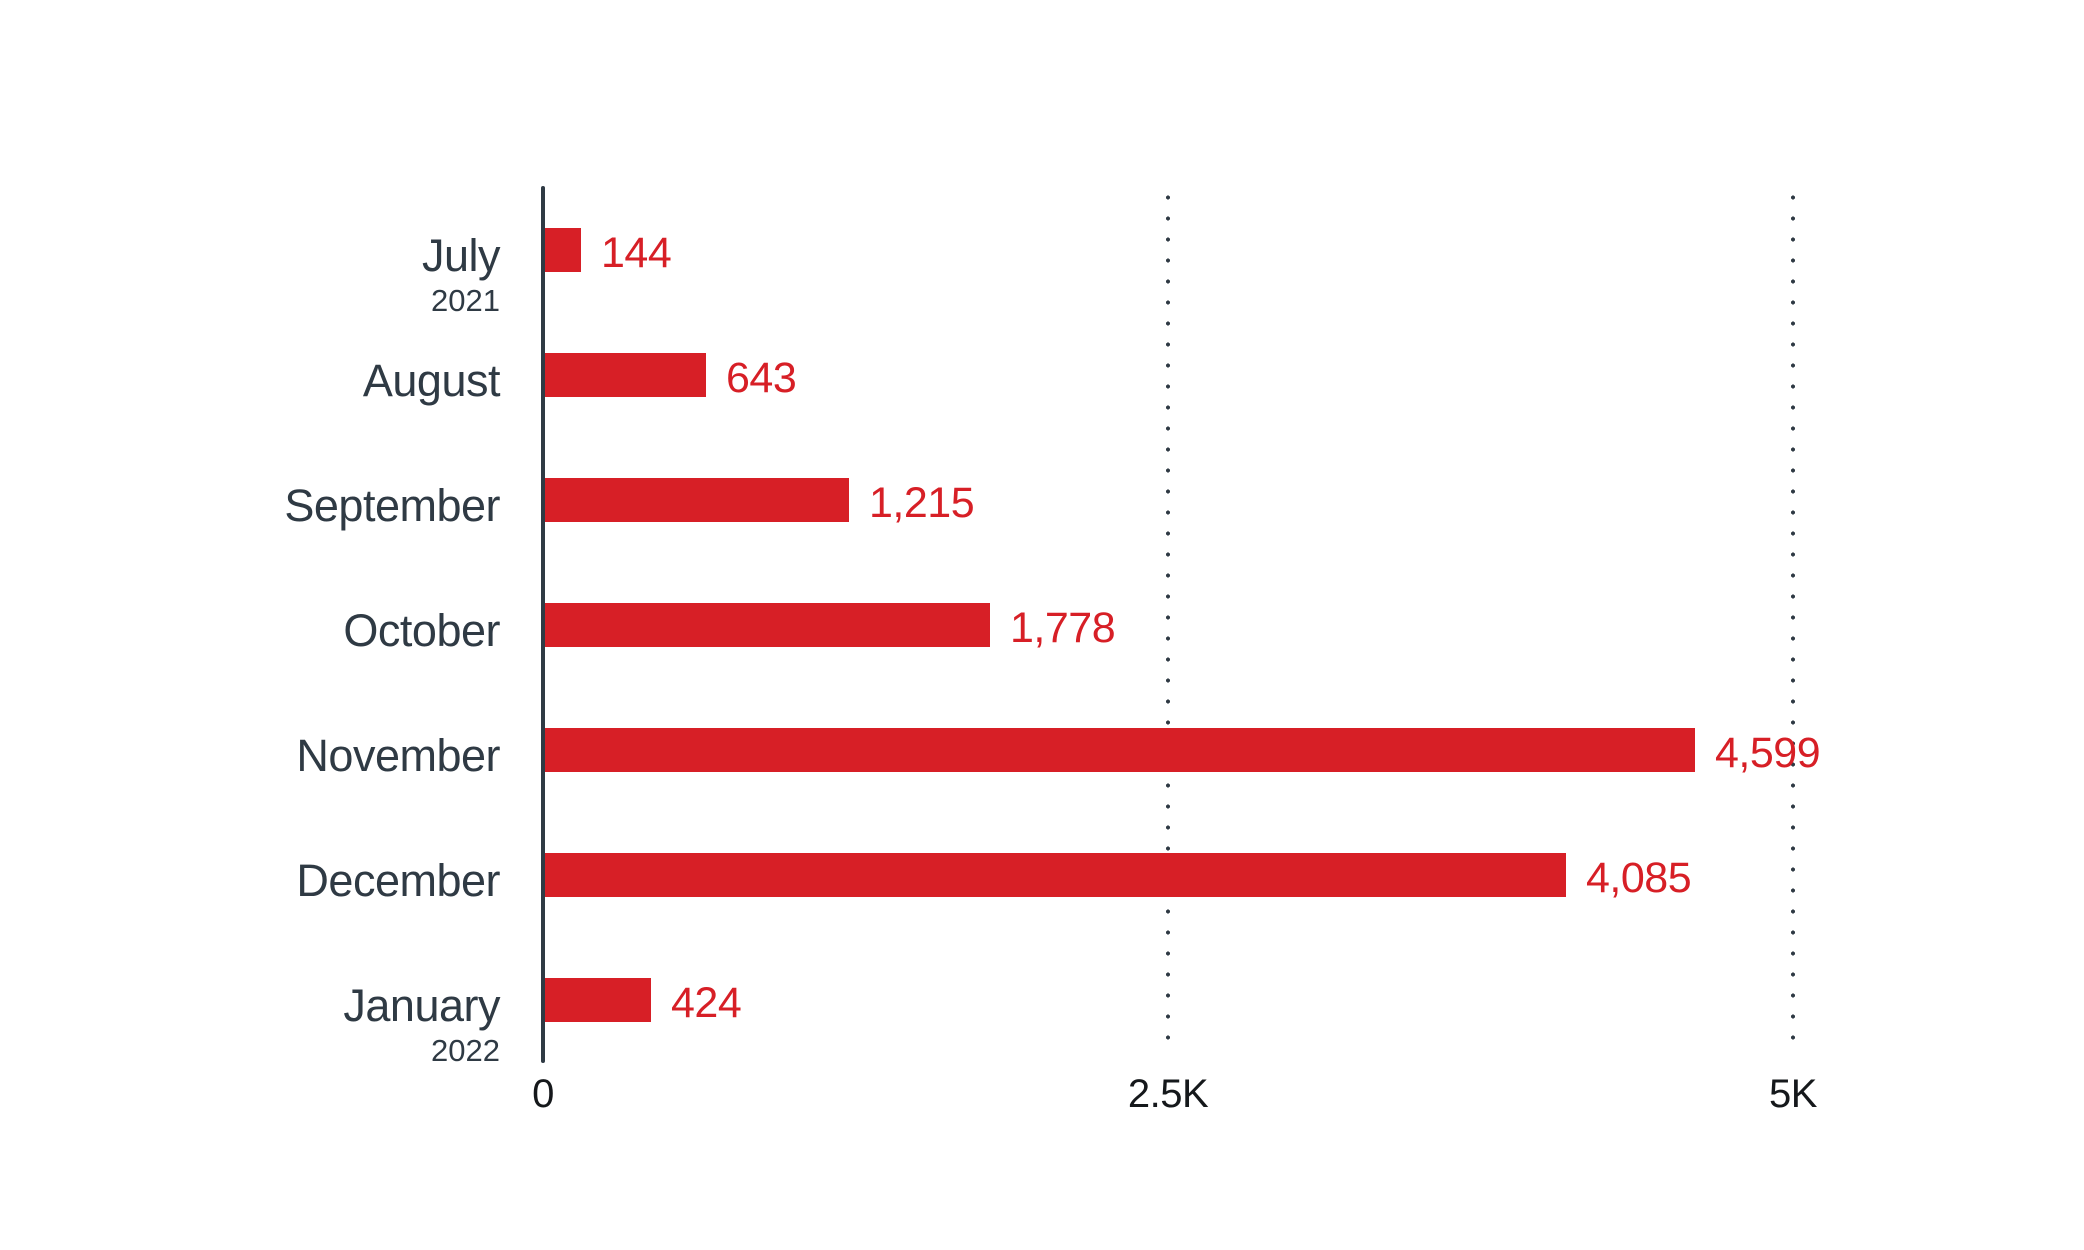  I want to click on value-label: 1,778, so click(1063, 628).